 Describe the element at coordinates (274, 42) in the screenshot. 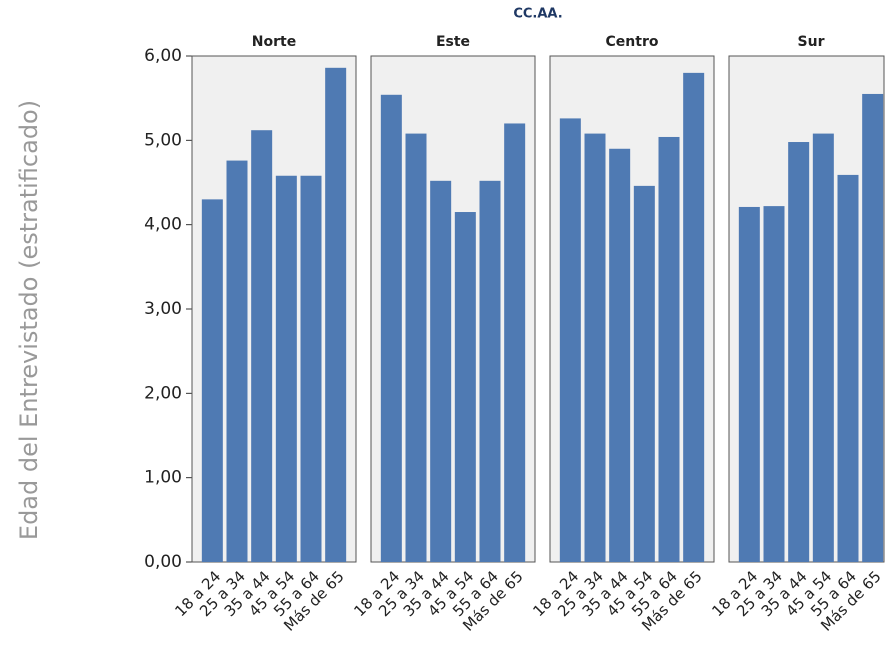

I see `facet-label: Norte` at that location.